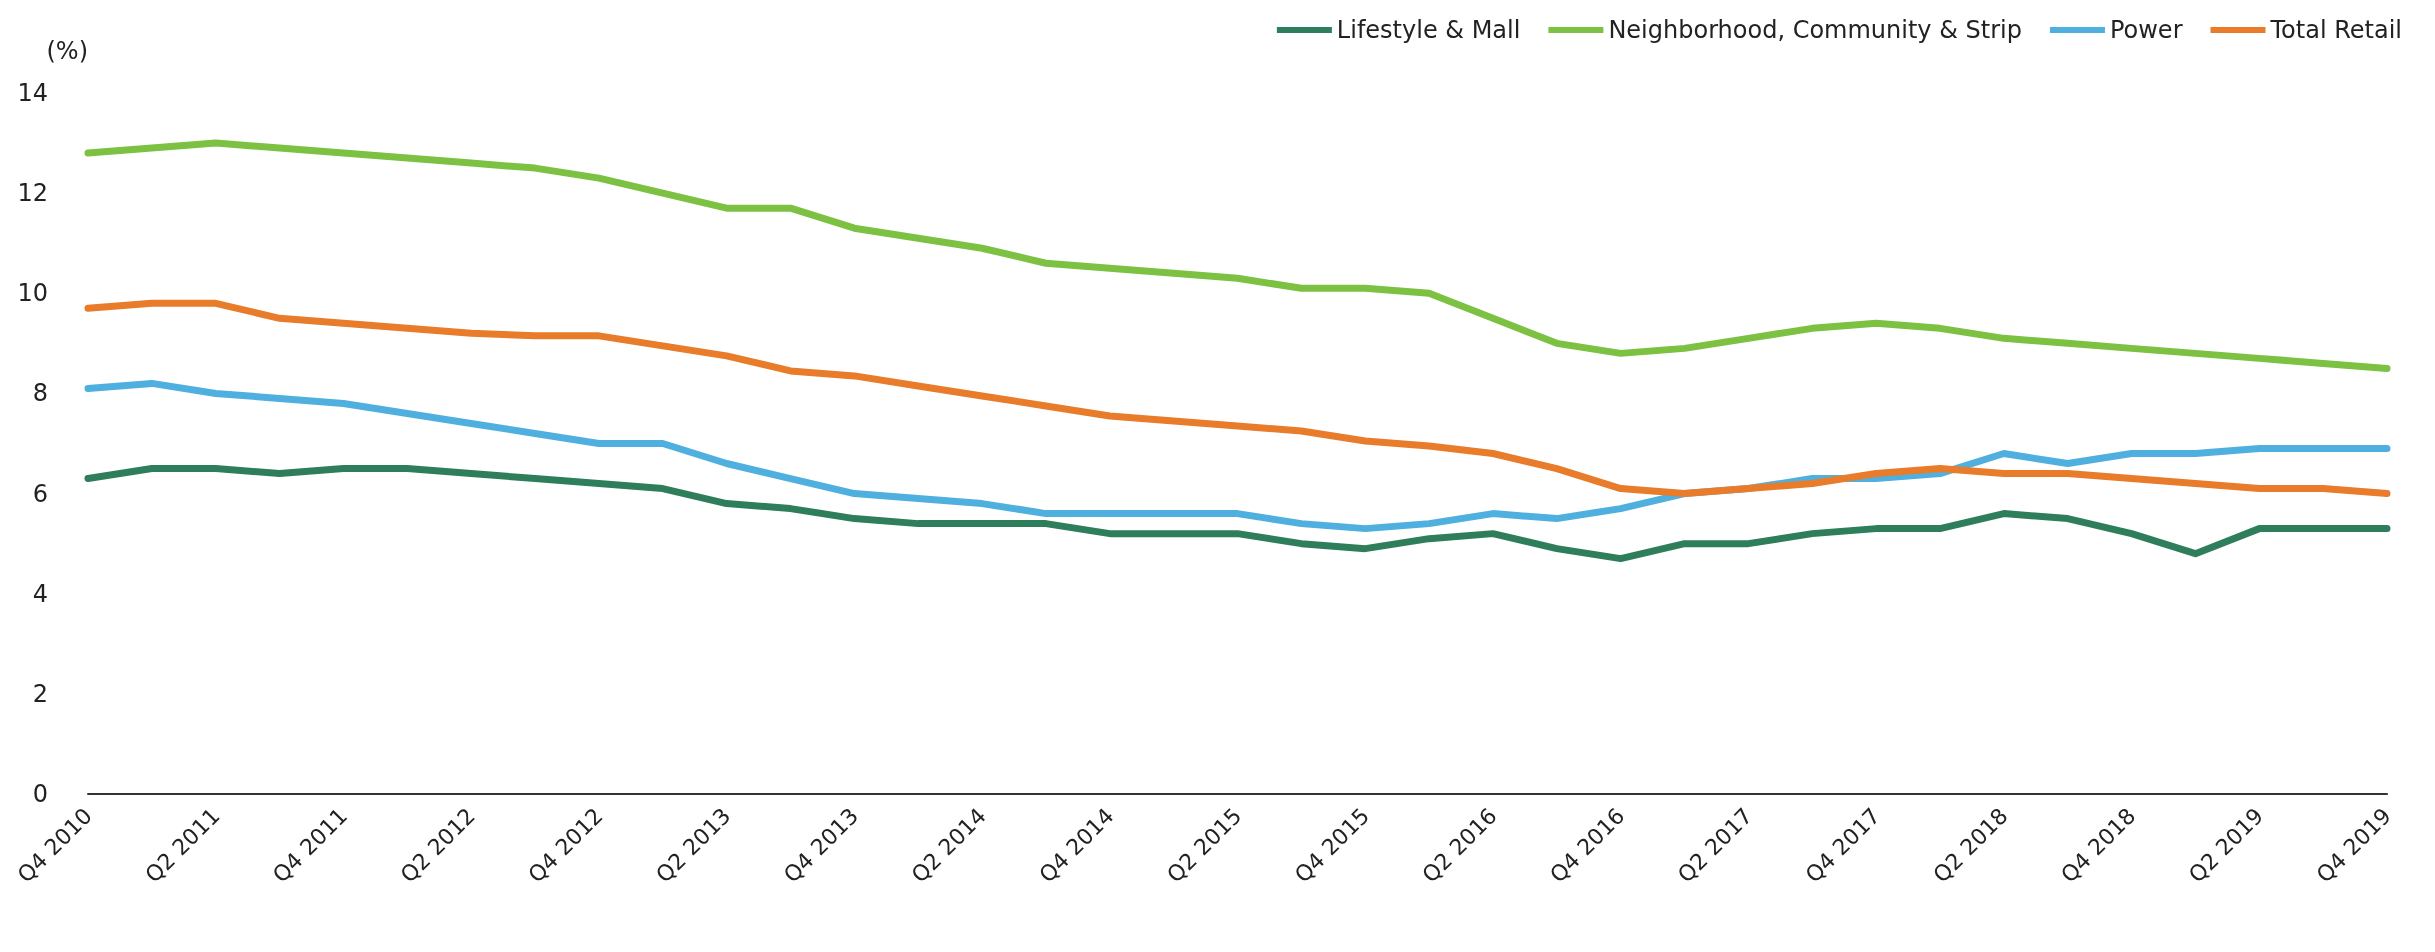 The width and height of the screenshot is (2435, 952). What do you see at coordinates (40, 393) in the screenshot?
I see `y-tick-label: 8` at bounding box center [40, 393].